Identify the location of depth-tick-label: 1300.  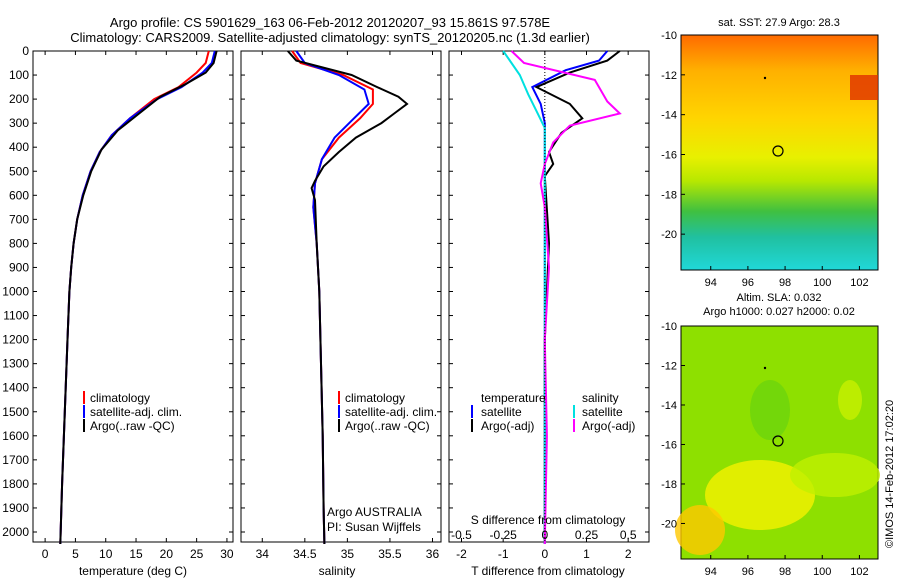
(15, 364).